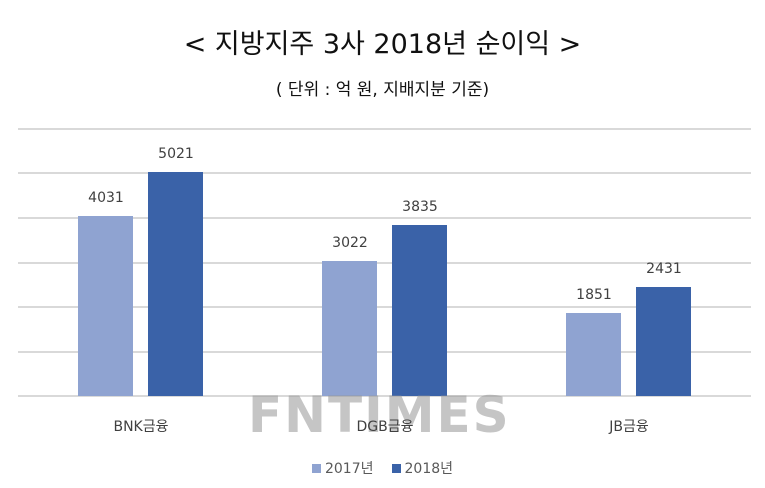  Describe the element at coordinates (384, 396) in the screenshot. I see `gridline-baseline` at that location.